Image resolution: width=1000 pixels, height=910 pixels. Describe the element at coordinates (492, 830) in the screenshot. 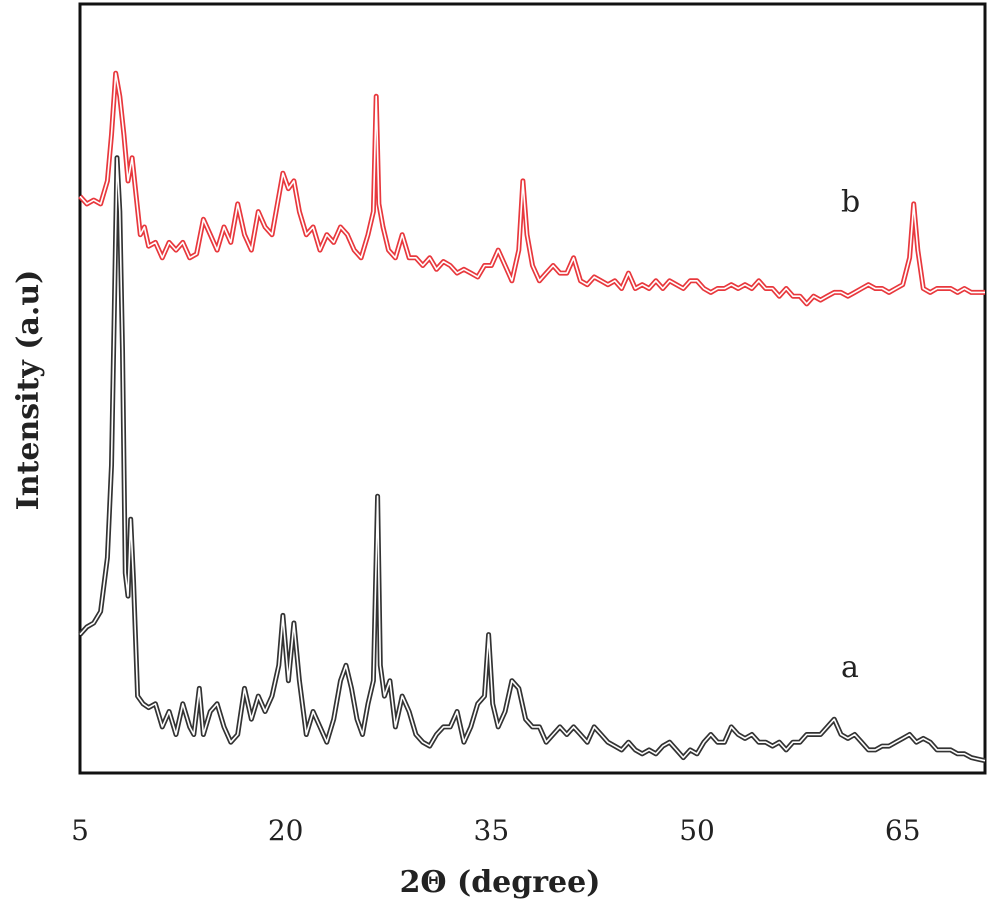

I see `x-tick-label: 35` at that location.